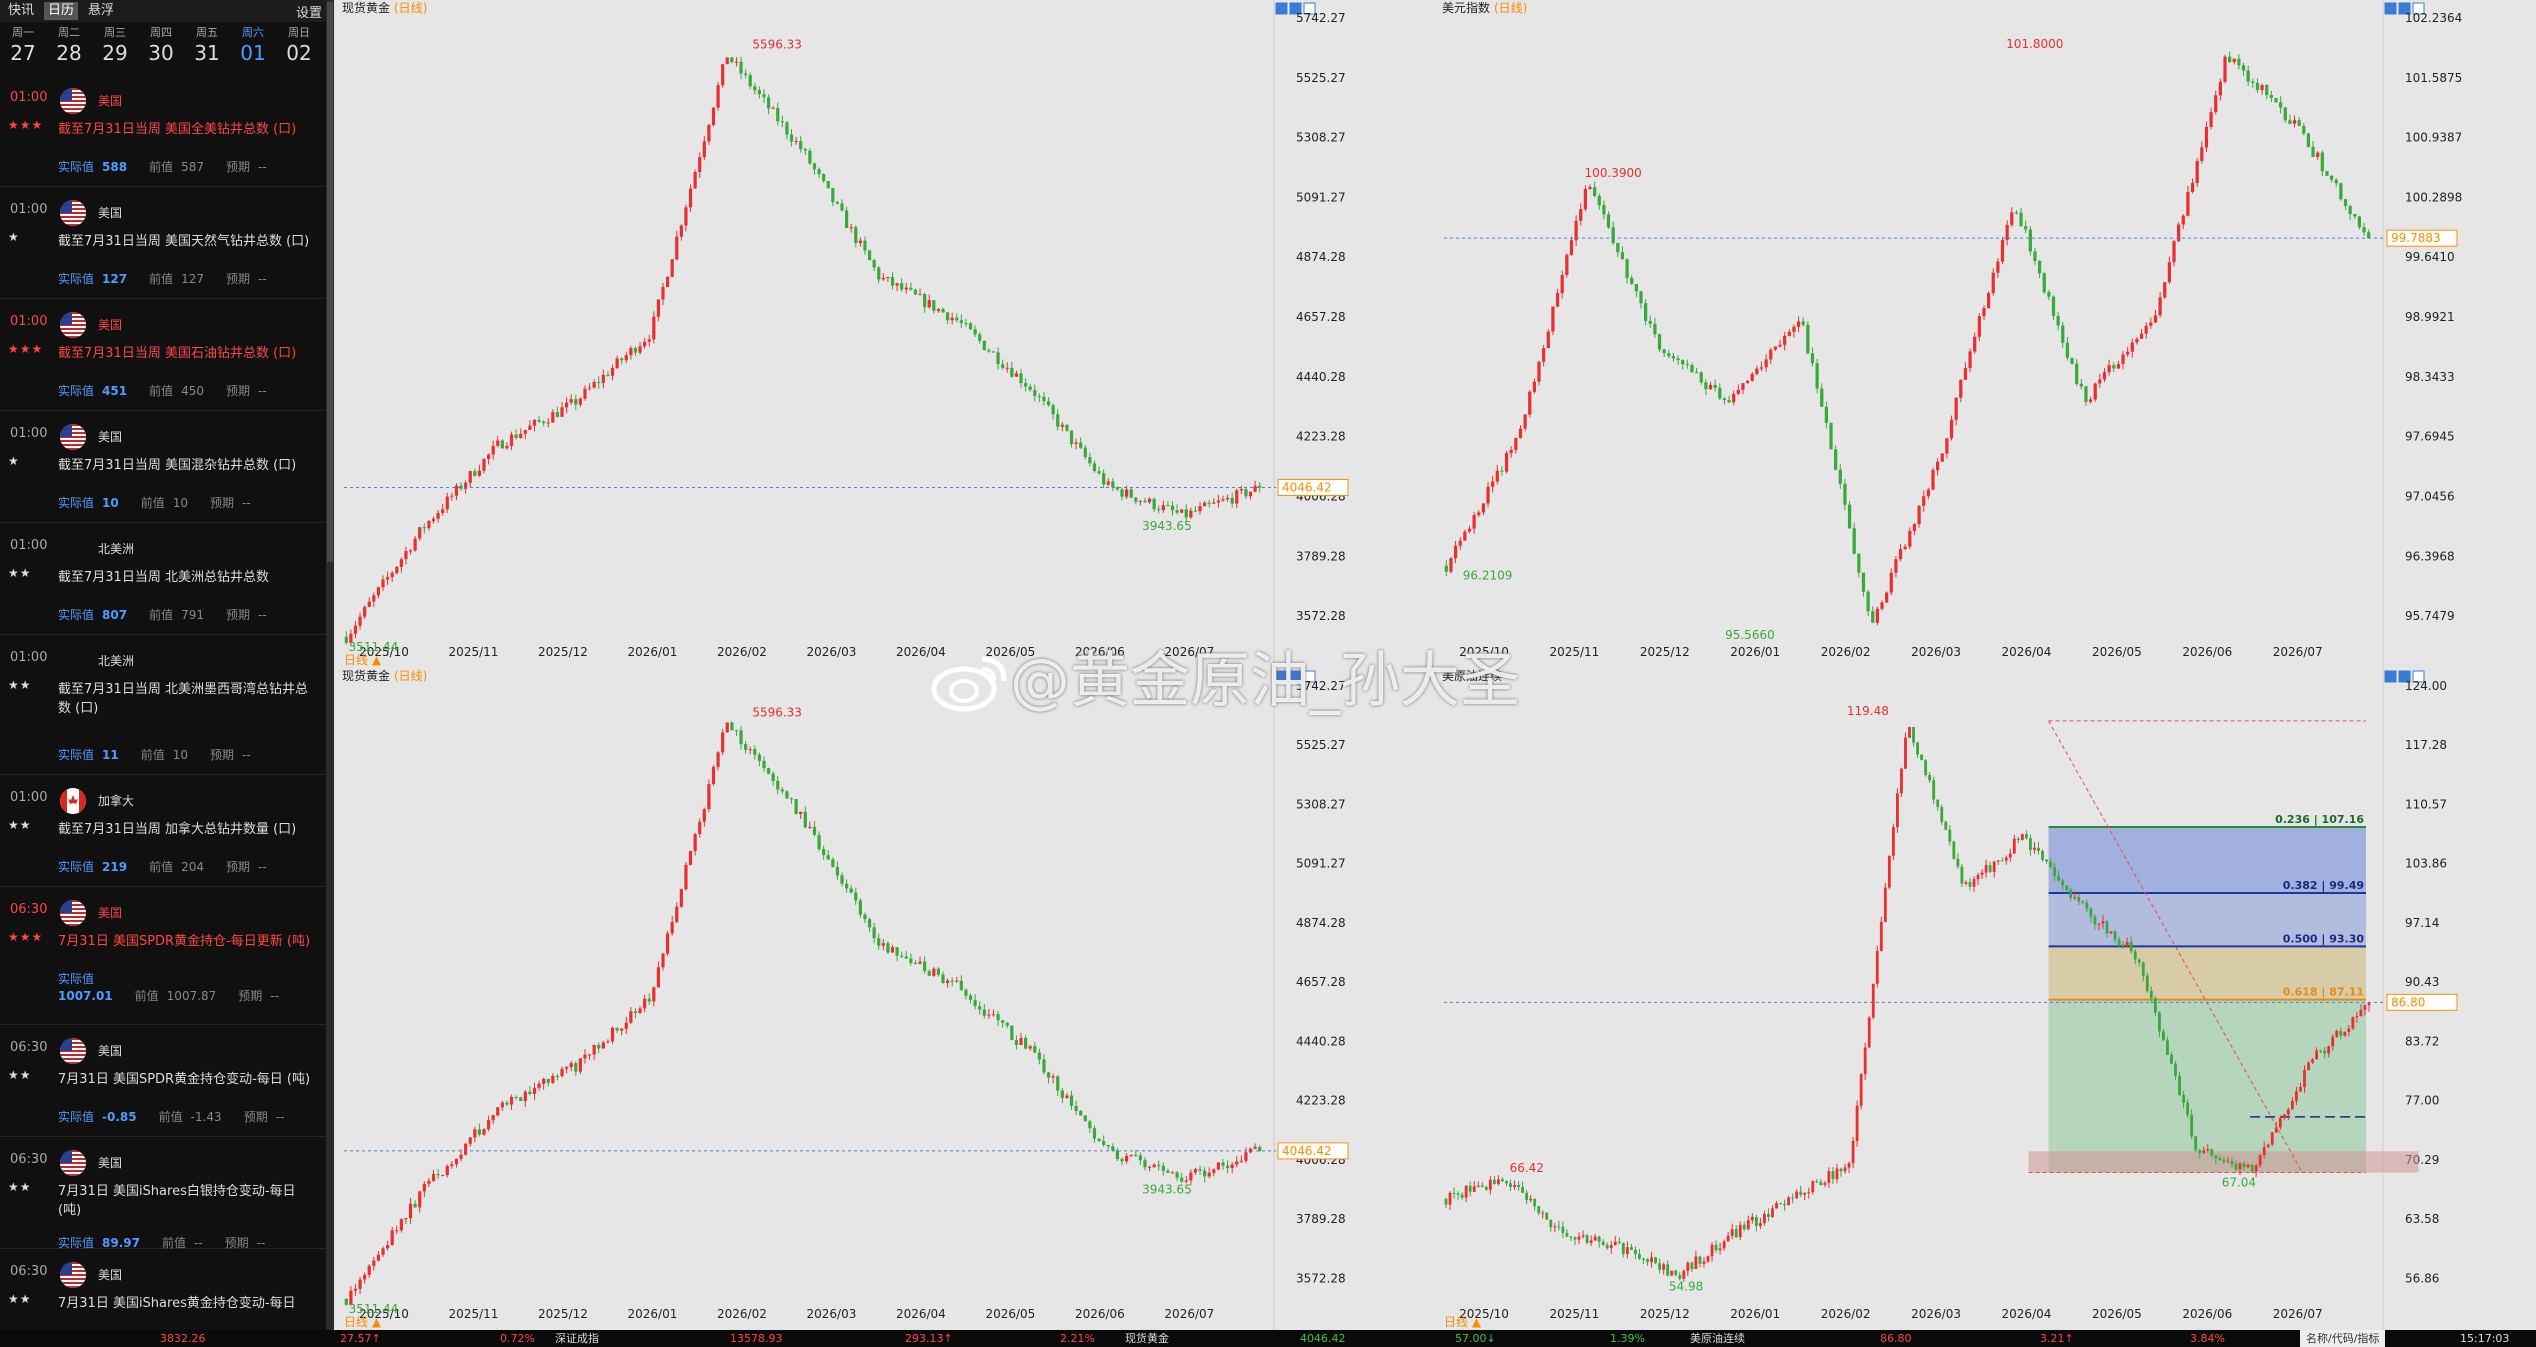  What do you see at coordinates (207, 53) in the screenshot?
I see `day-number: 31` at bounding box center [207, 53].